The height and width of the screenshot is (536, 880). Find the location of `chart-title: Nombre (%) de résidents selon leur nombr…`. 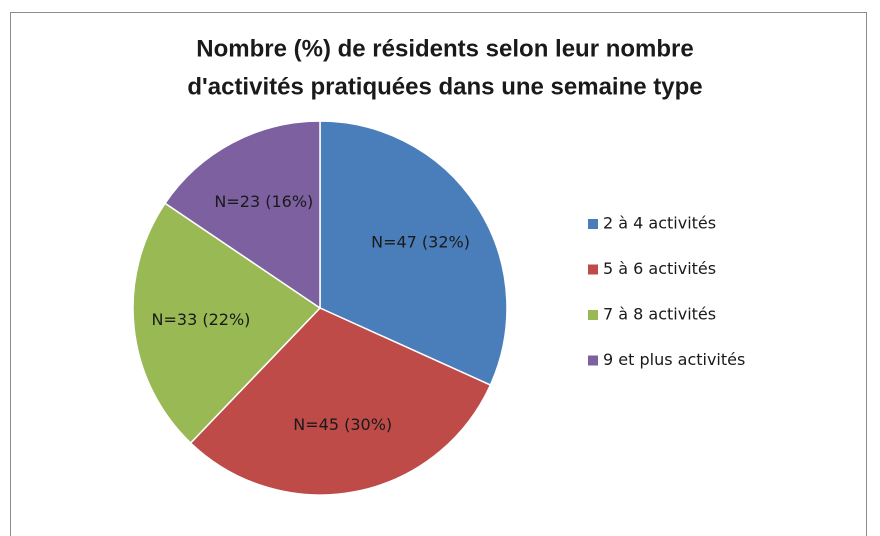

chart-title: Nombre (%) de résidents selon leur nombr… is located at coordinates (444, 48).